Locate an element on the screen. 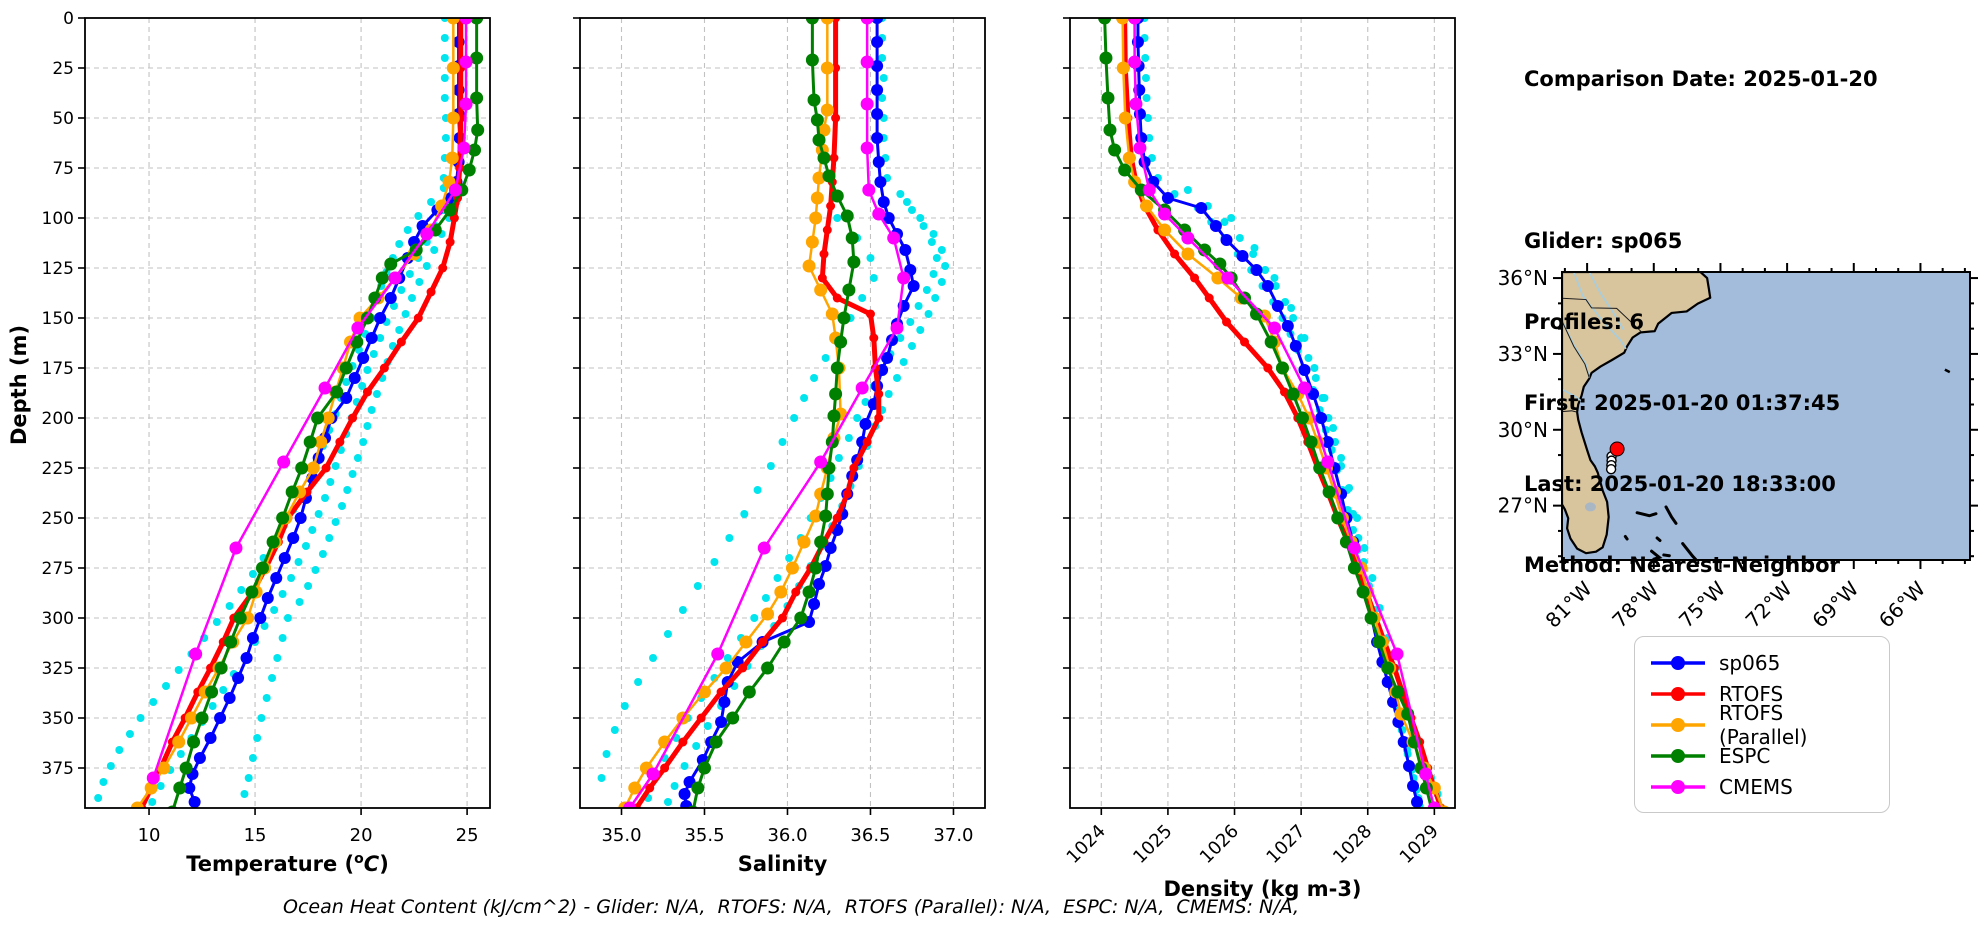 The width and height of the screenshot is (1978, 934). depth-tick-label: 275 is located at coordinates (58, 569).